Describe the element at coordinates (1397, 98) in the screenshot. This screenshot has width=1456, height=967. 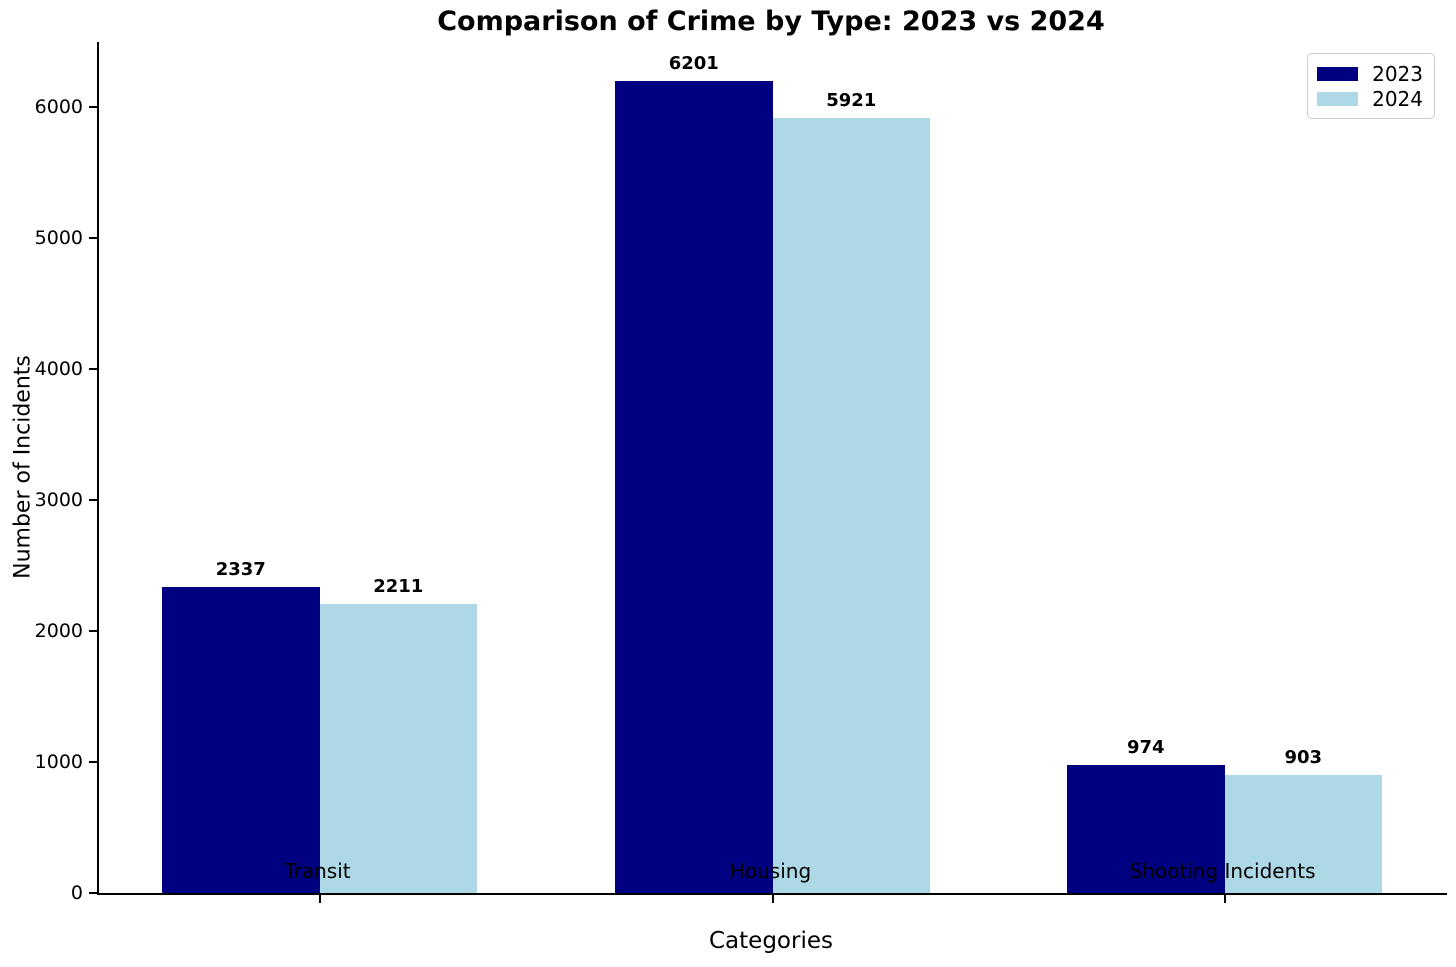
I see `legend-label-2024: 2024` at that location.